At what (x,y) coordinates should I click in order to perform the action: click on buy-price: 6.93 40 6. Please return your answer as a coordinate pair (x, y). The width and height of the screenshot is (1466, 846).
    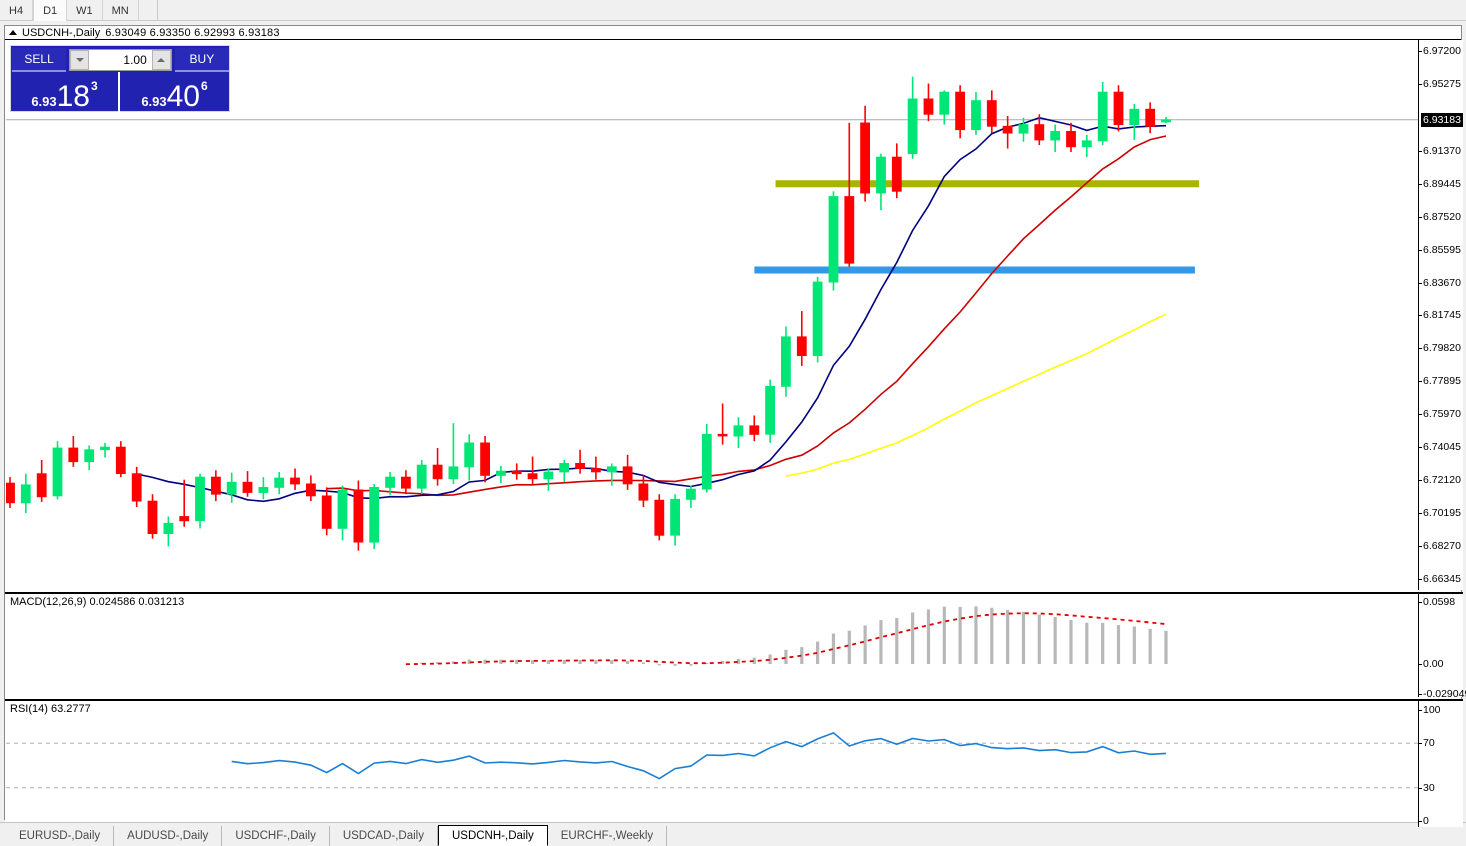
    Looking at the image, I should click on (174, 92).